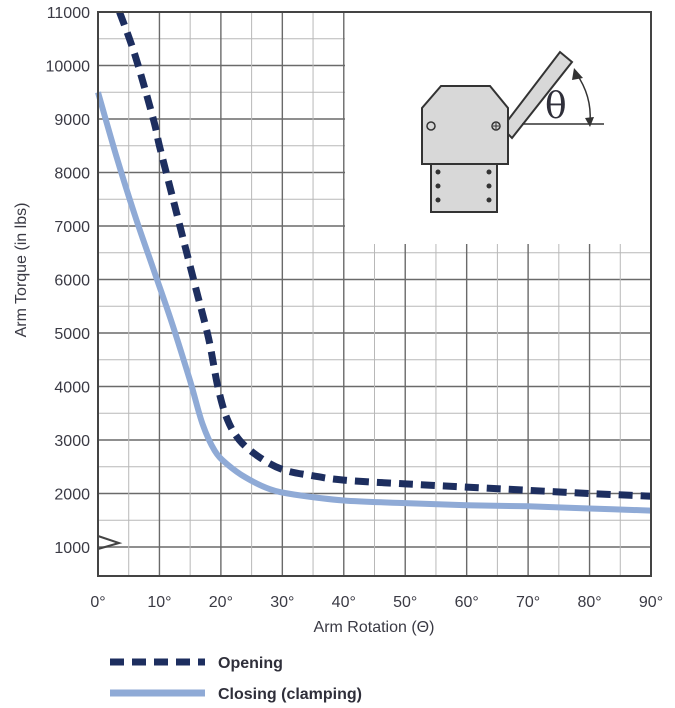  What do you see at coordinates (589, 602) in the screenshot?
I see `x-tick-label: 80°` at bounding box center [589, 602].